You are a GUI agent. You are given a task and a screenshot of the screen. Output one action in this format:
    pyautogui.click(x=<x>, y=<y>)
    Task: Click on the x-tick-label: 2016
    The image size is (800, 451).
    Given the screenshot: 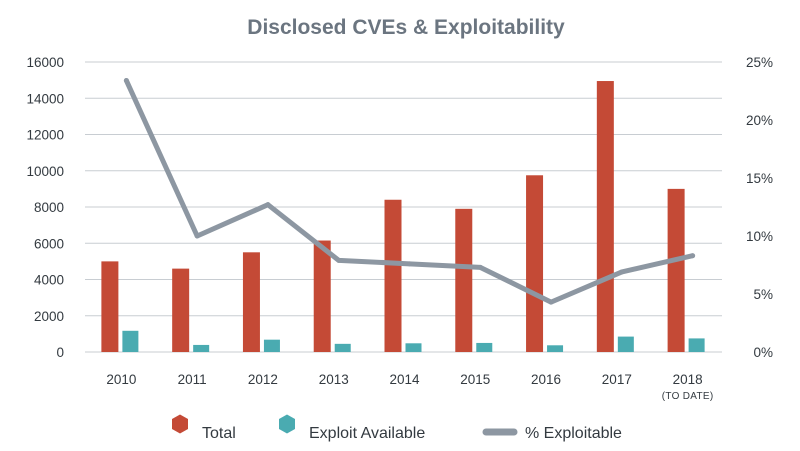 What is the action you would take?
    pyautogui.click(x=546, y=379)
    